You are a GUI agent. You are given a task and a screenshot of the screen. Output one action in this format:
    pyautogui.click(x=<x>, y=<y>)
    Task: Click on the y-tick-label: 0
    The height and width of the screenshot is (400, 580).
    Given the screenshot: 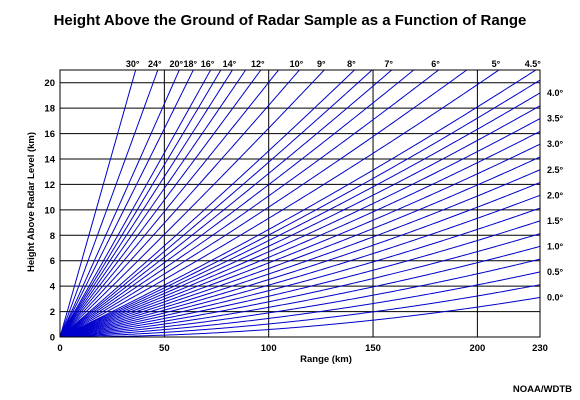 What is the action you would take?
    pyautogui.click(x=52, y=338)
    